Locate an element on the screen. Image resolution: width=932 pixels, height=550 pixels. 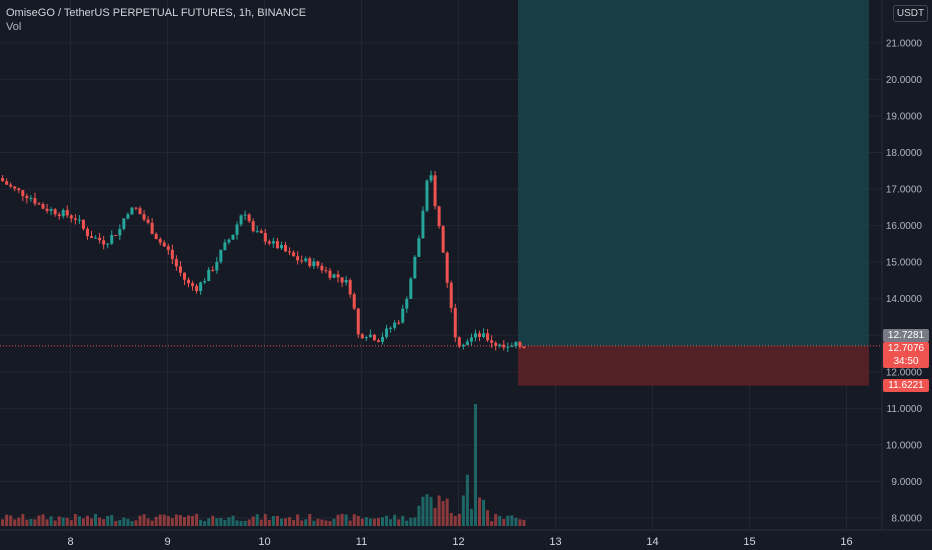
current-price-tag: 12.7076 34:50 is located at coordinates (906, 355).